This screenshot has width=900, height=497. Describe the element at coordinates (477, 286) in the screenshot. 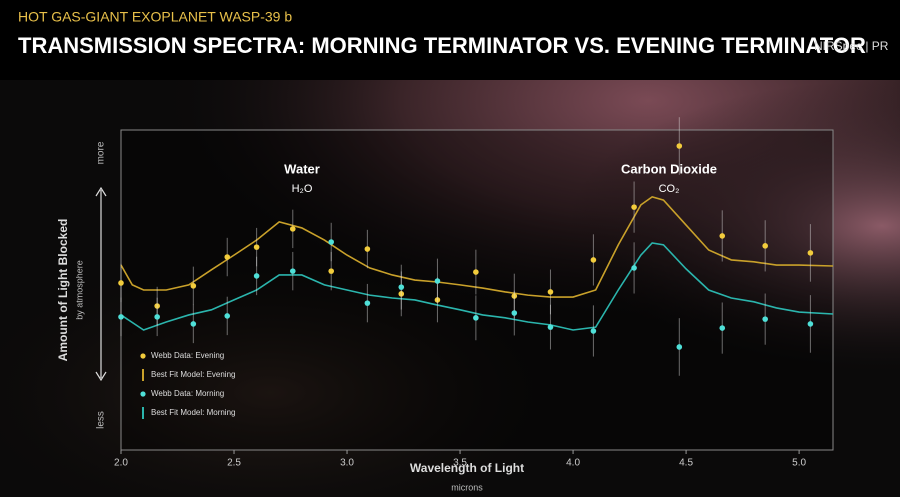

I see `model-line` at that location.